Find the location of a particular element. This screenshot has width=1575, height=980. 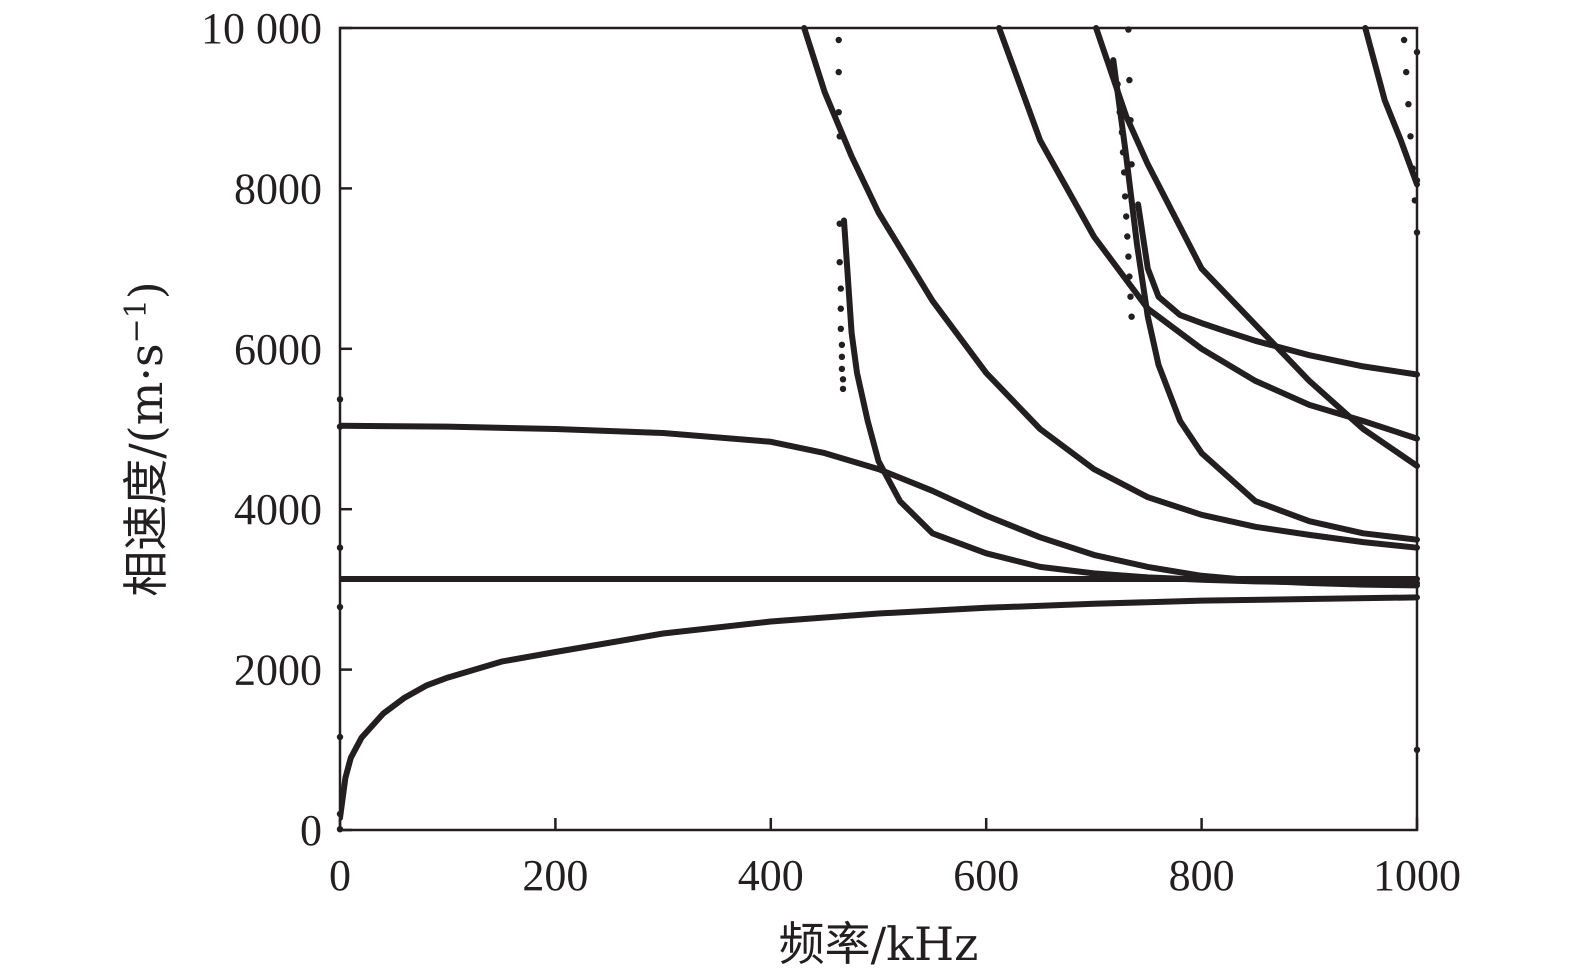

x-tick-label: 800 is located at coordinates (1202, 875).